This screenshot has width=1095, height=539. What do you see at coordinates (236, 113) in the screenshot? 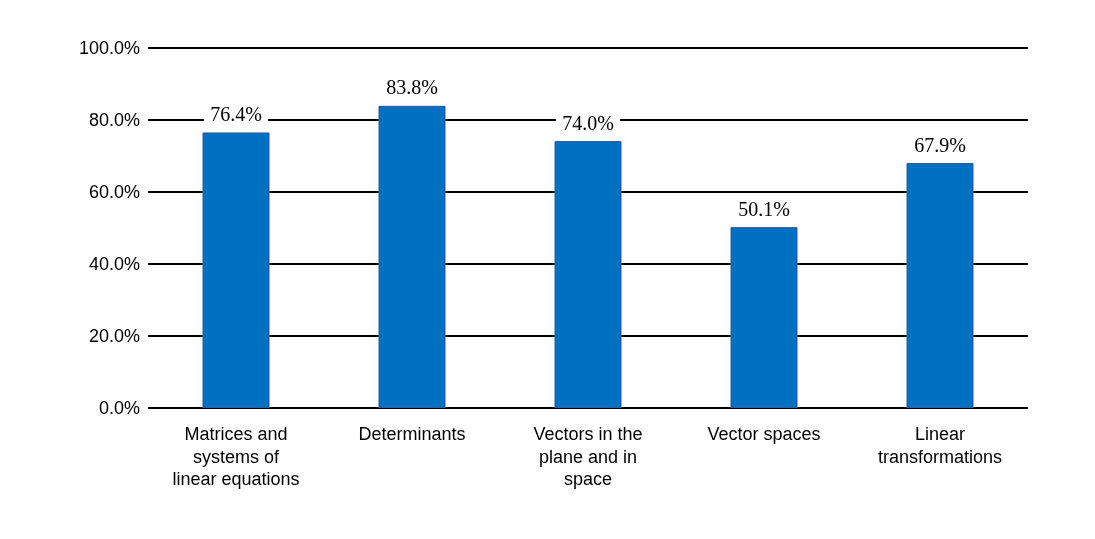
I see `data-label: 76.4%` at bounding box center [236, 113].